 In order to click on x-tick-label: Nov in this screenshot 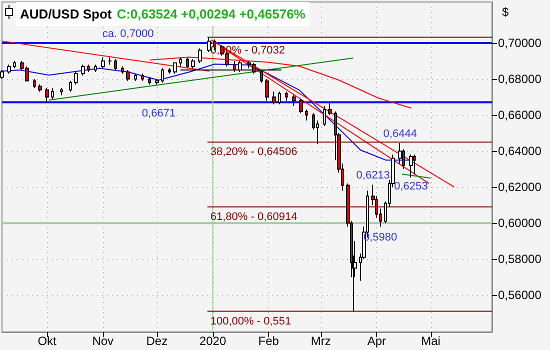, I will do `click(103, 341)`.